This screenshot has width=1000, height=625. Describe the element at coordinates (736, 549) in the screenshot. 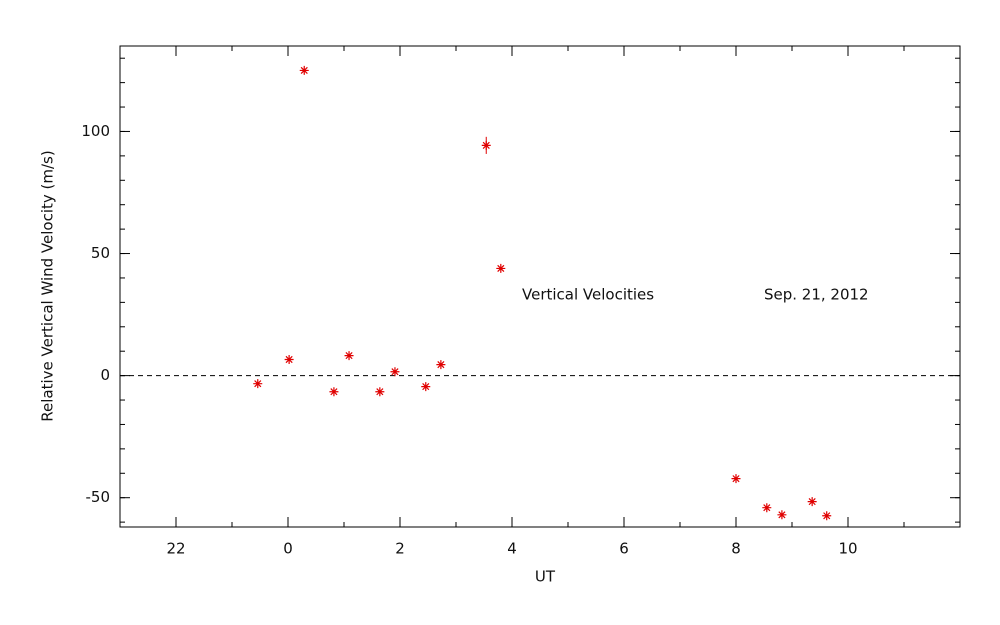

I see `x-tick-label: 8` at that location.